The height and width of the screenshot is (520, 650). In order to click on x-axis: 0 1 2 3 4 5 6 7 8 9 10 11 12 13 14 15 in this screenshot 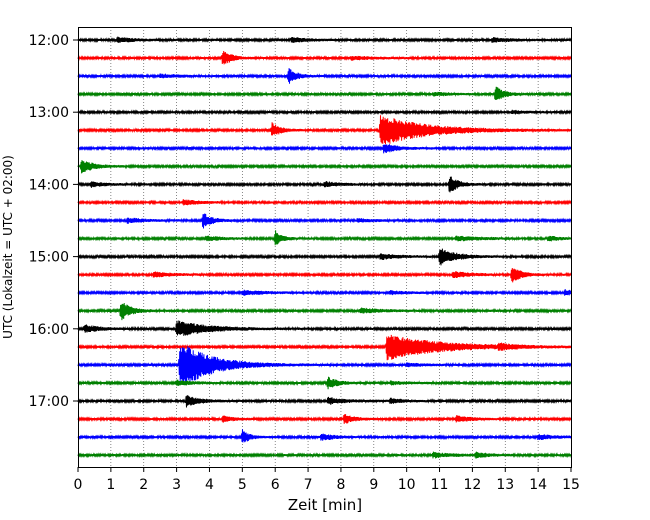, I will do `click(327, 480)`.